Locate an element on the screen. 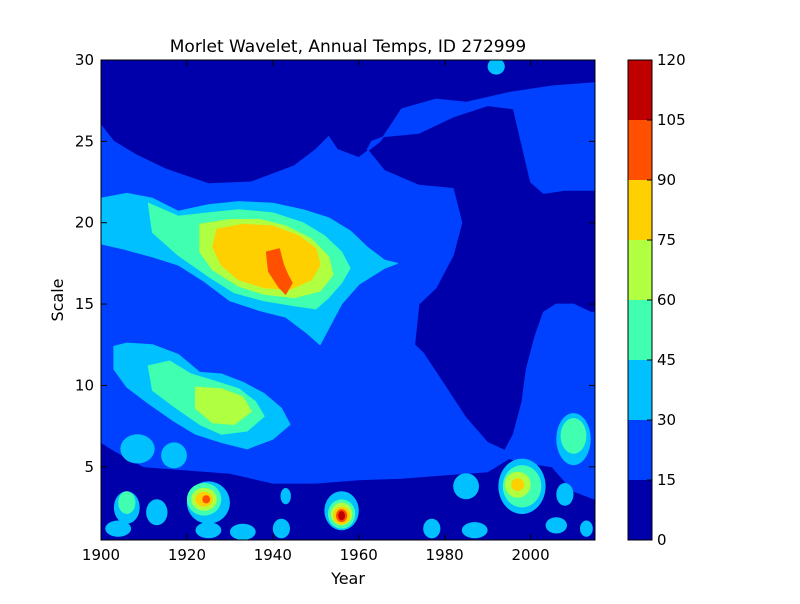  y-tick-label: 20 is located at coordinates (84, 223).